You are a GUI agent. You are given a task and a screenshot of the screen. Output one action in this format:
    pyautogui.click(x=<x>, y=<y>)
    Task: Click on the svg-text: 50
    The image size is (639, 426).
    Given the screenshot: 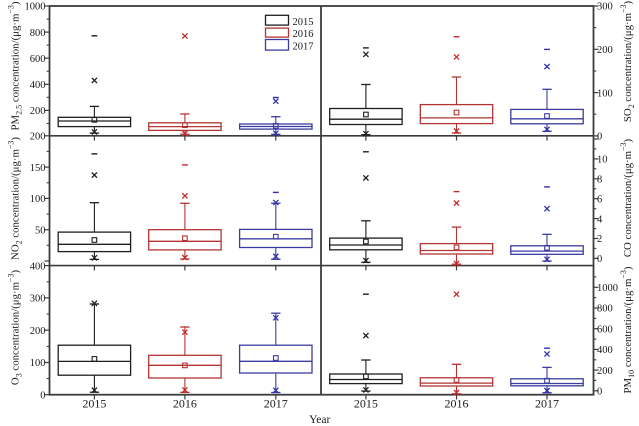 What is the action you would take?
    pyautogui.click(x=40, y=230)
    